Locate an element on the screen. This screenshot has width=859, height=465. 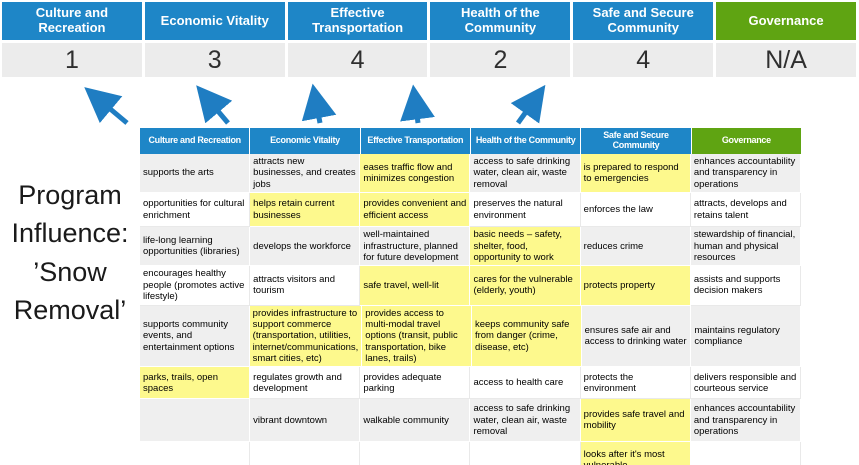
matrix-row: looks after it's most vulnerable is located at coordinates (470, 453).